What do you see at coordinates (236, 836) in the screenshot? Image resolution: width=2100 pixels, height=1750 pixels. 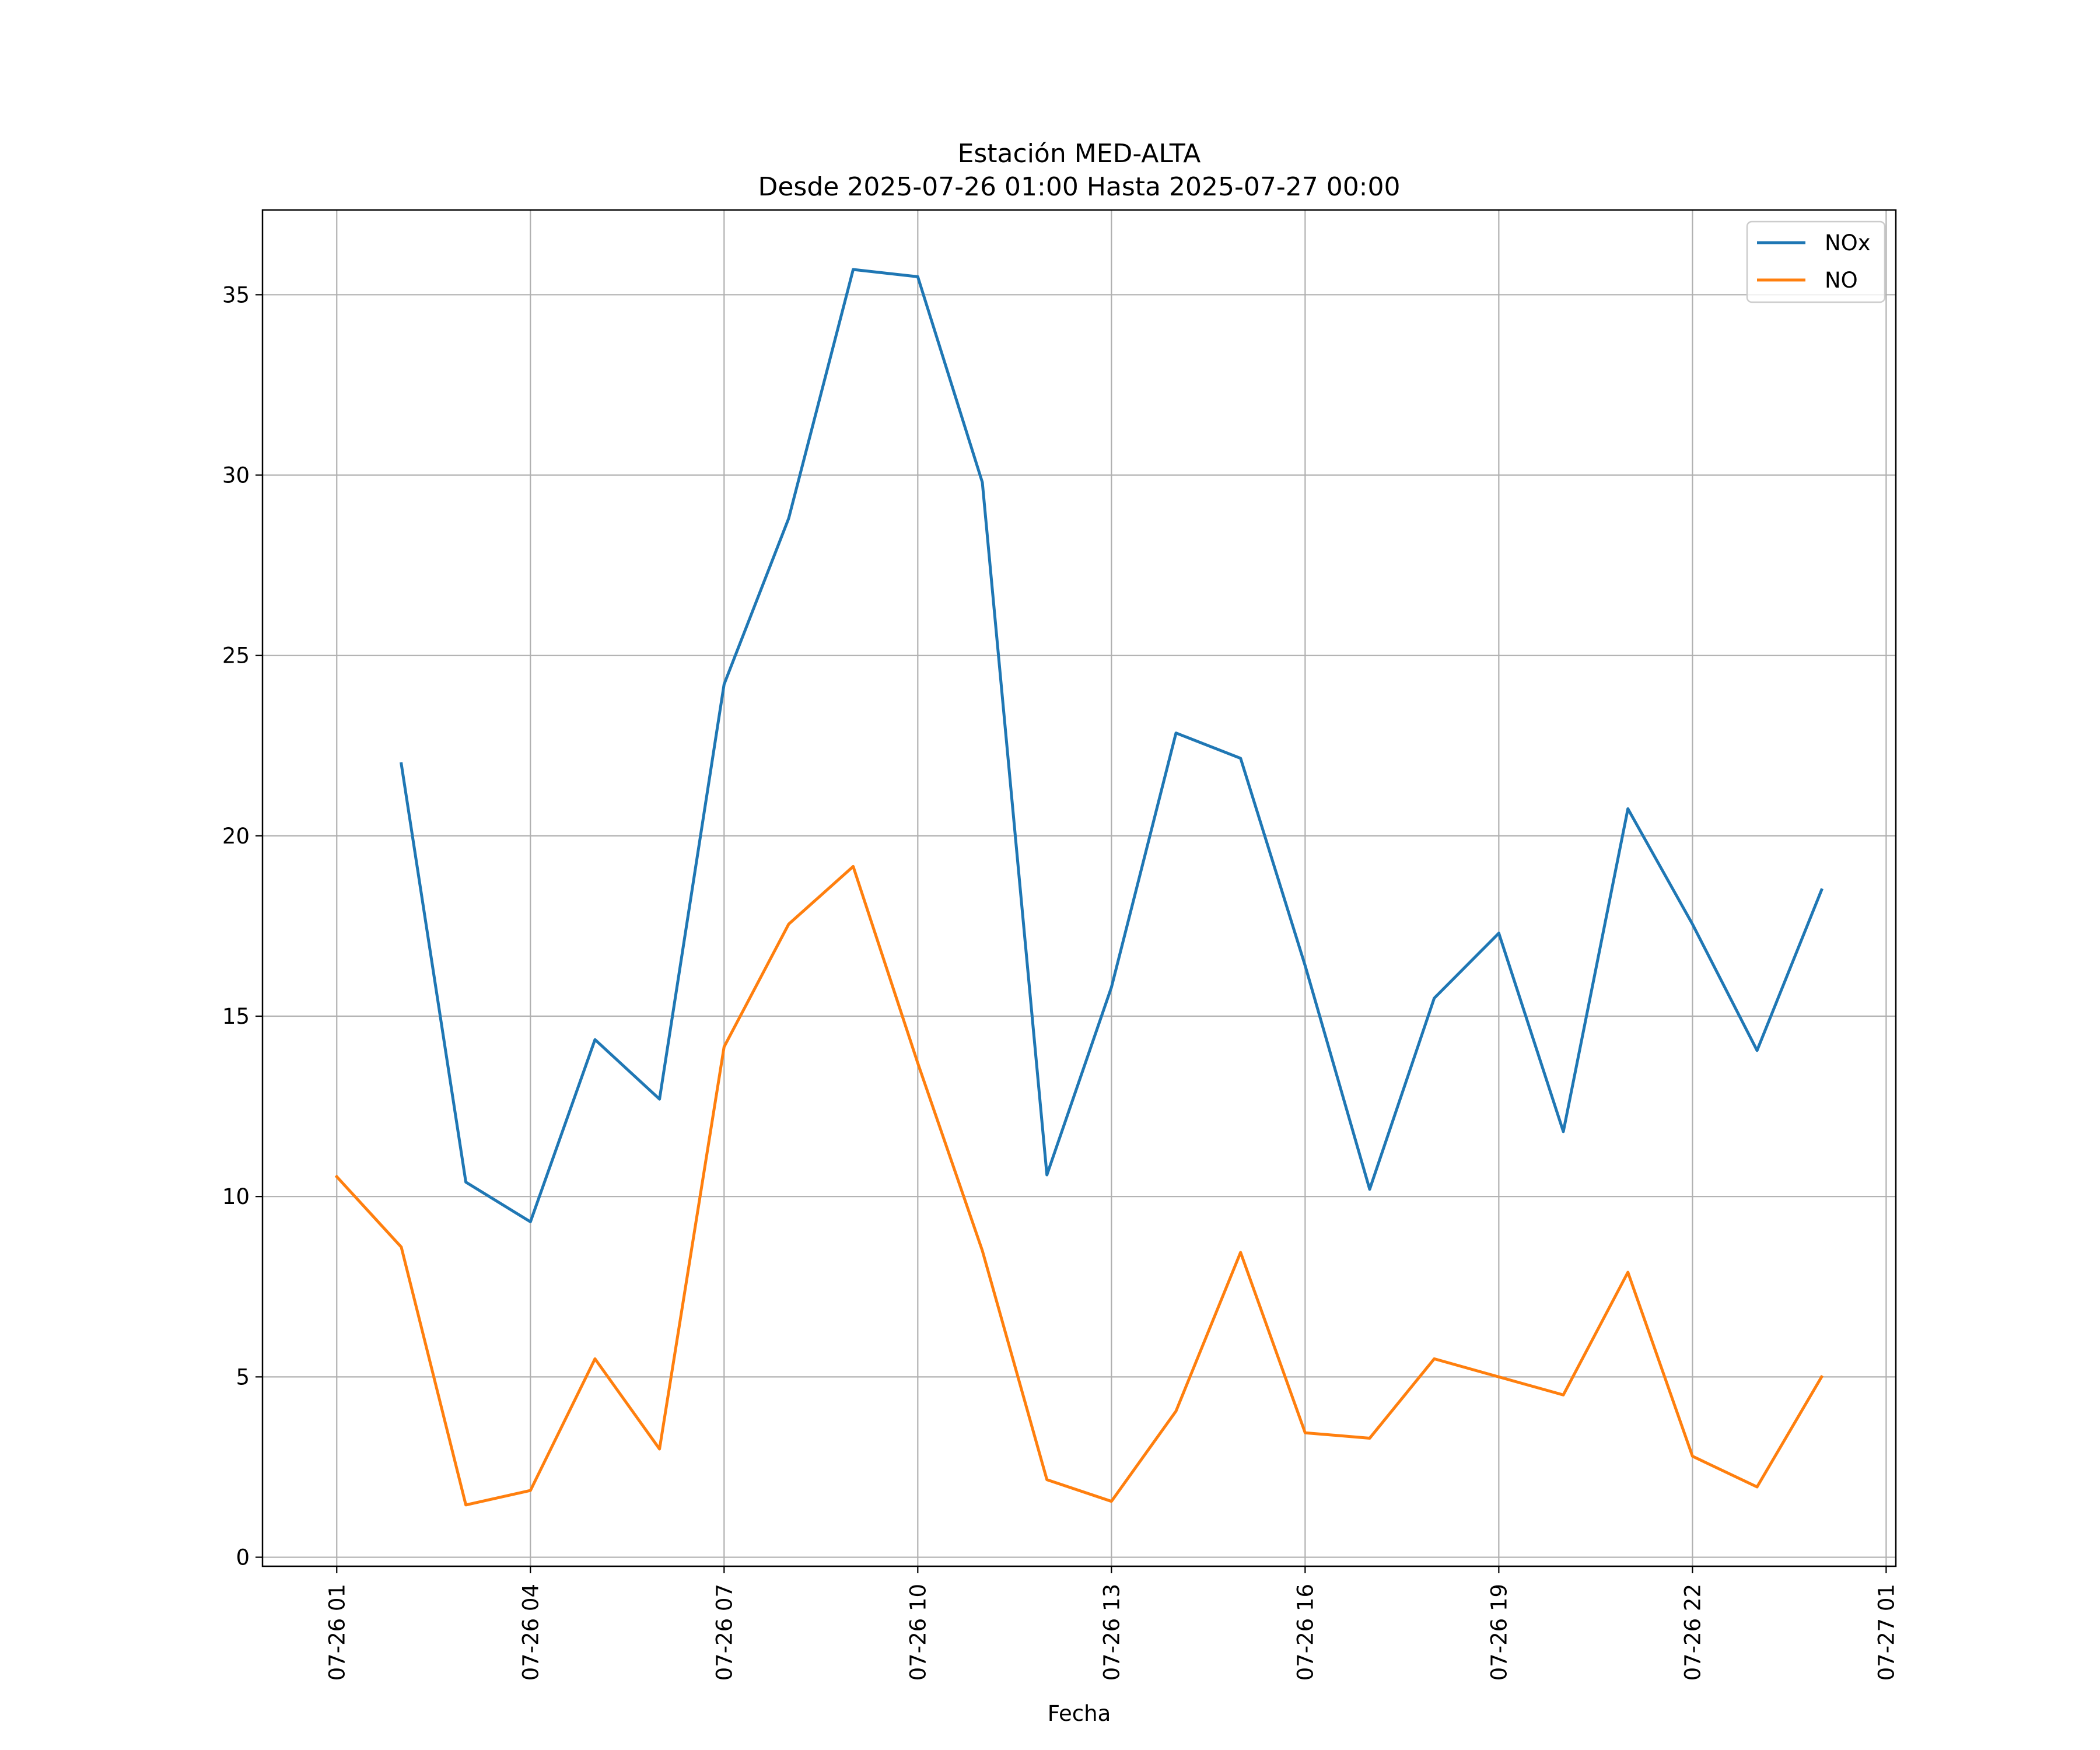 I see `y-tick-label: 20` at bounding box center [236, 836].